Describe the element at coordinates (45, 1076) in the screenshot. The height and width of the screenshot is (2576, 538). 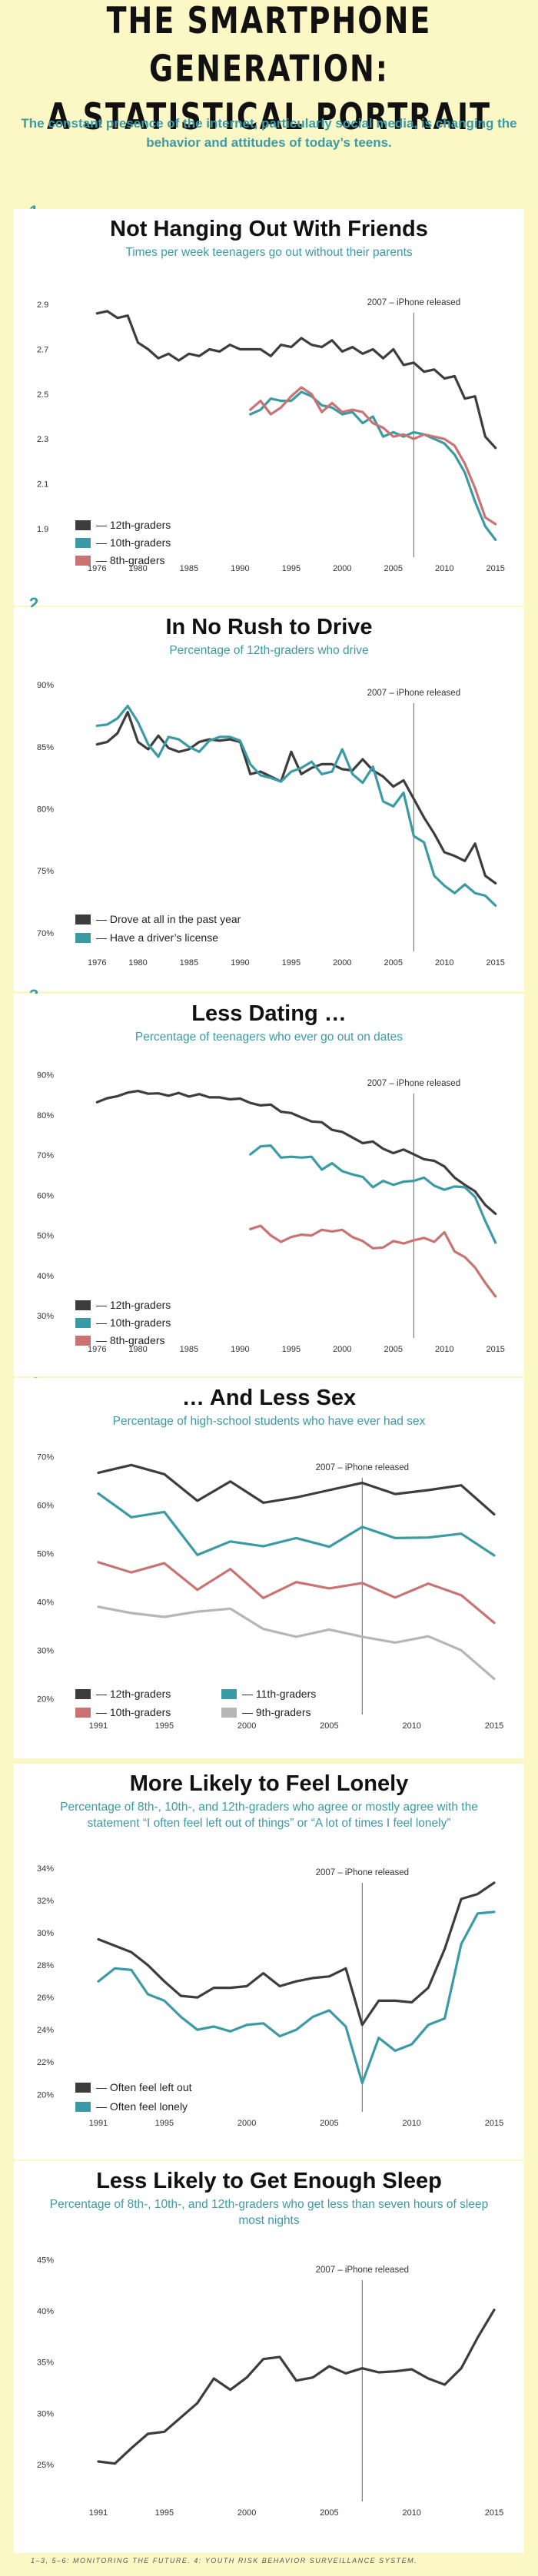
I see `y-tick-label: 90%` at that location.